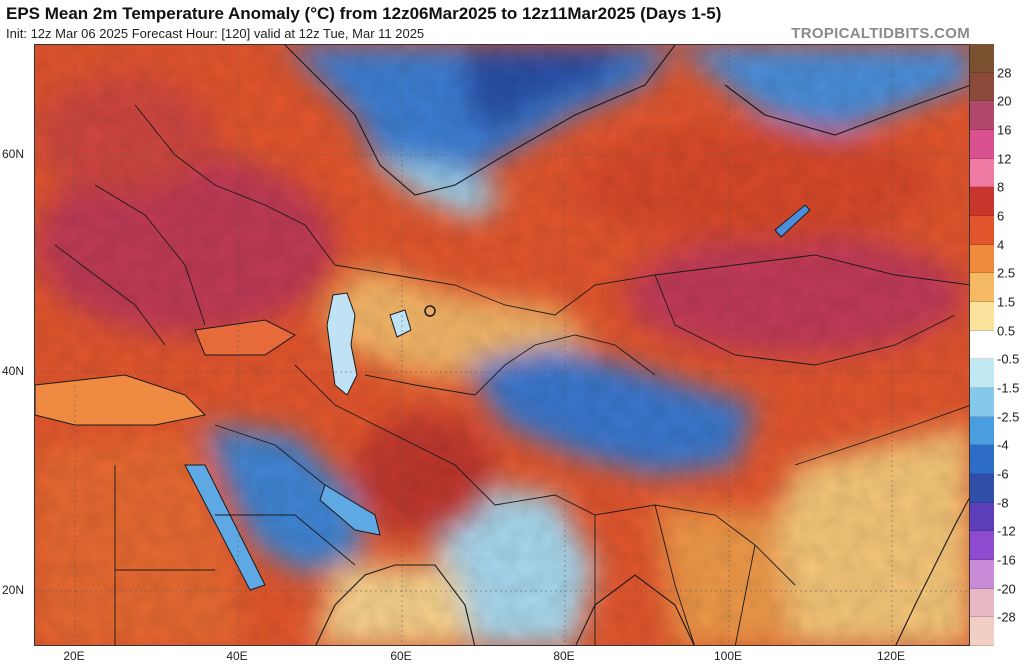 The height and width of the screenshot is (665, 1024). I want to click on caspian-sea, so click(342, 344).